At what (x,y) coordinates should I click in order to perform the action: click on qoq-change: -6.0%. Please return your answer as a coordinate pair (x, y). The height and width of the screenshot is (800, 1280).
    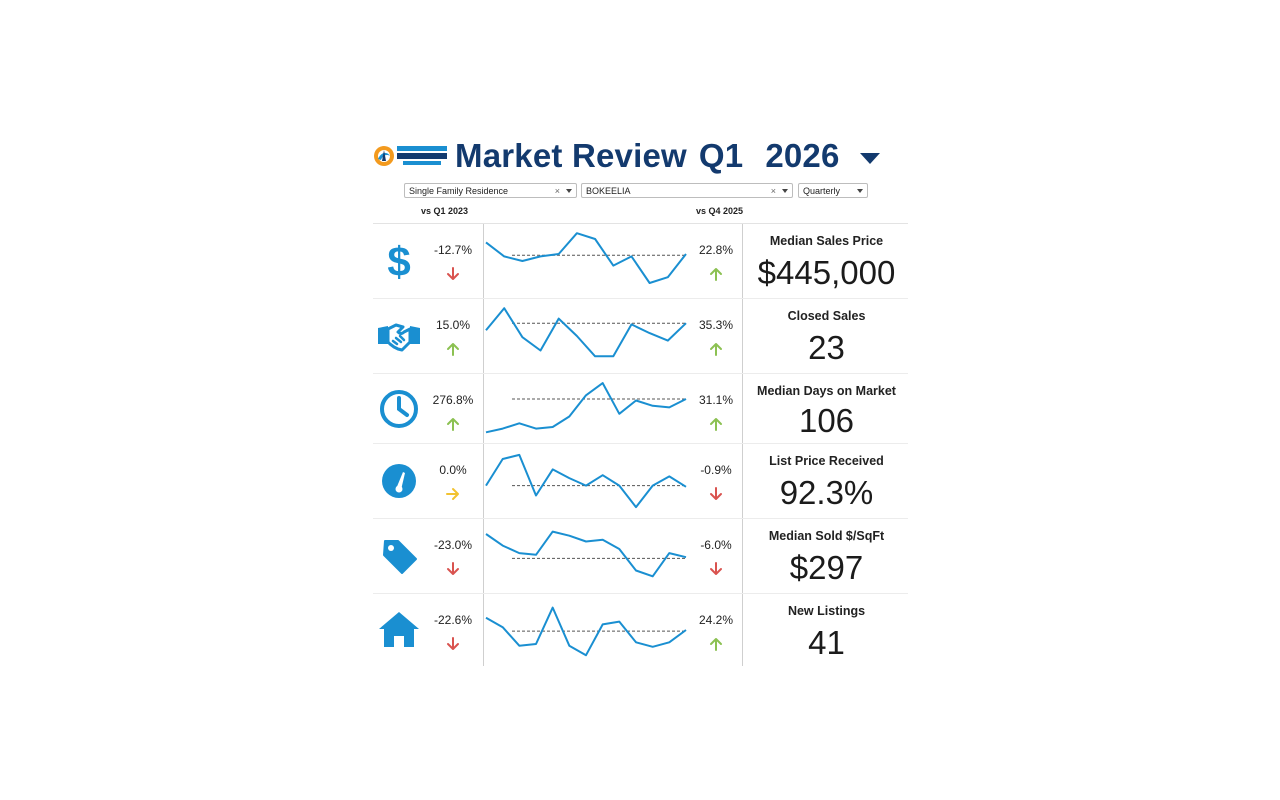
    Looking at the image, I should click on (716, 545).